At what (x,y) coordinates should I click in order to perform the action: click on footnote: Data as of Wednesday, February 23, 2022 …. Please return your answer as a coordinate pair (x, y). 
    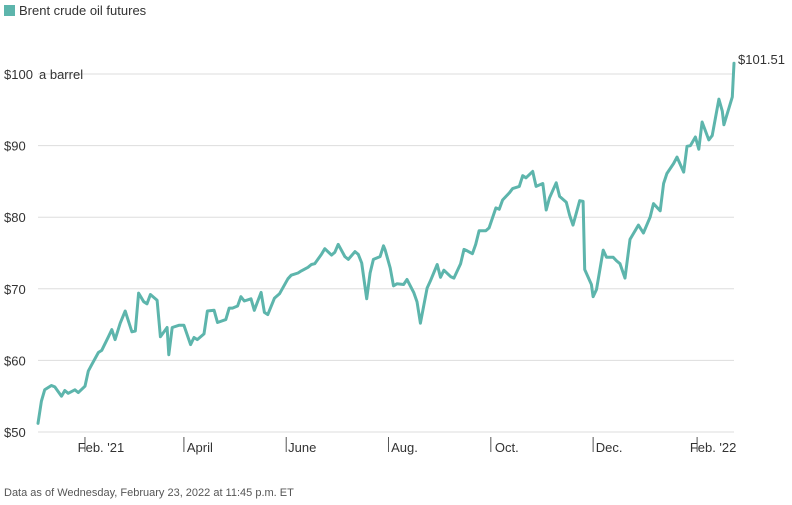
    Looking at the image, I should click on (149, 493).